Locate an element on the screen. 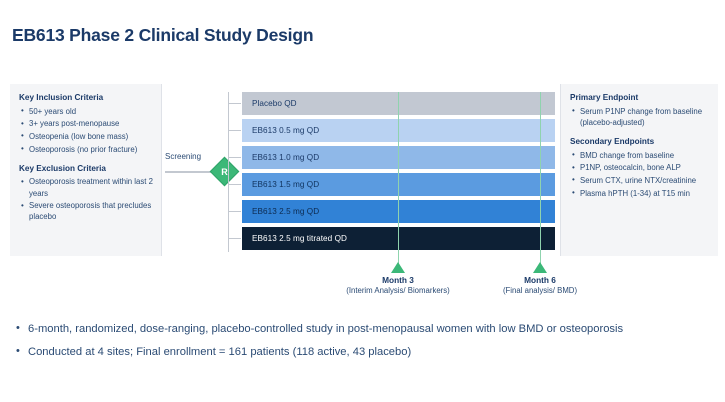 The image size is (725, 402). list-item: 3+ years post-menopause is located at coordinates (86, 123).